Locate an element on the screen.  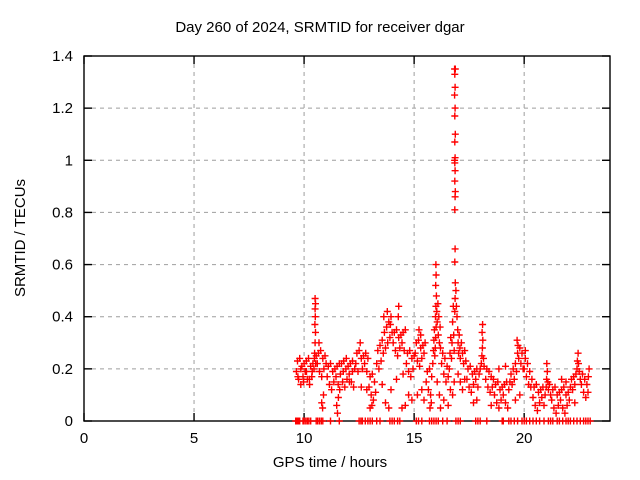
x-axis-label: GPS time / hours is located at coordinates (330, 462).